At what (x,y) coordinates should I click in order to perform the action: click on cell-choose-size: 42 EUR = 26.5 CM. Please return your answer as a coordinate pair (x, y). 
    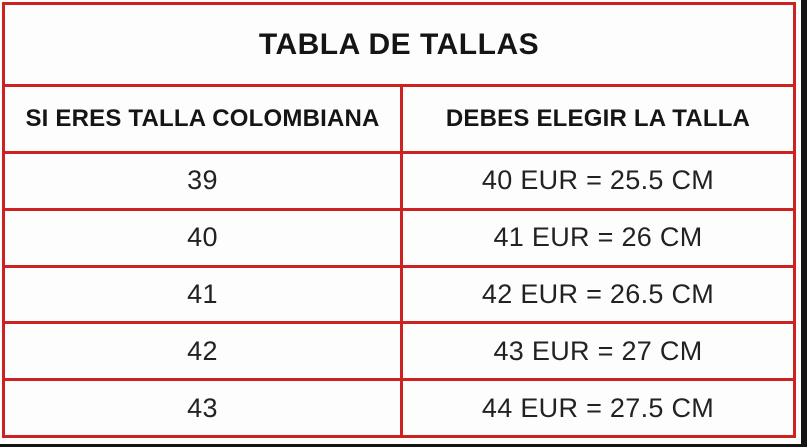
    Looking at the image, I should click on (598, 295).